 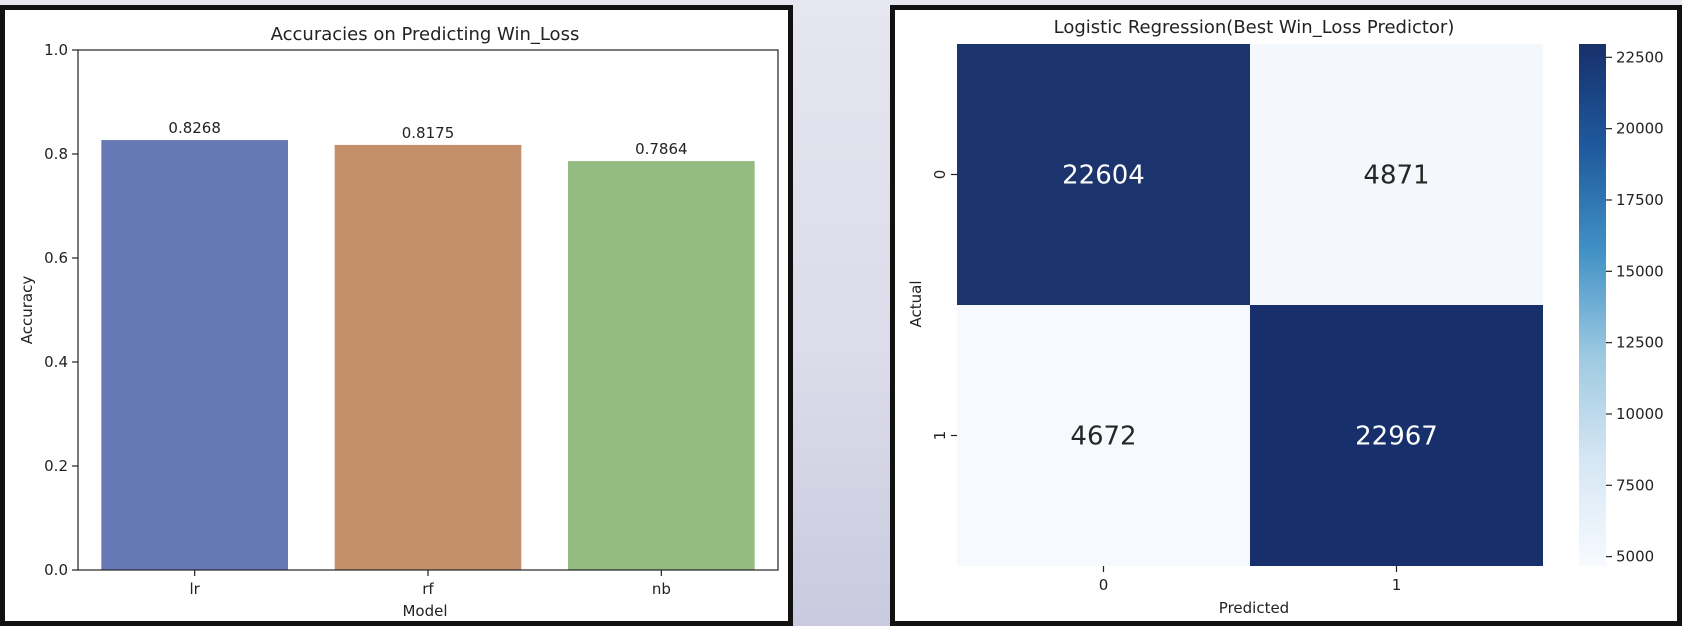 I want to click on bar-chart-ylabel: Accuracy, so click(x=27, y=310).